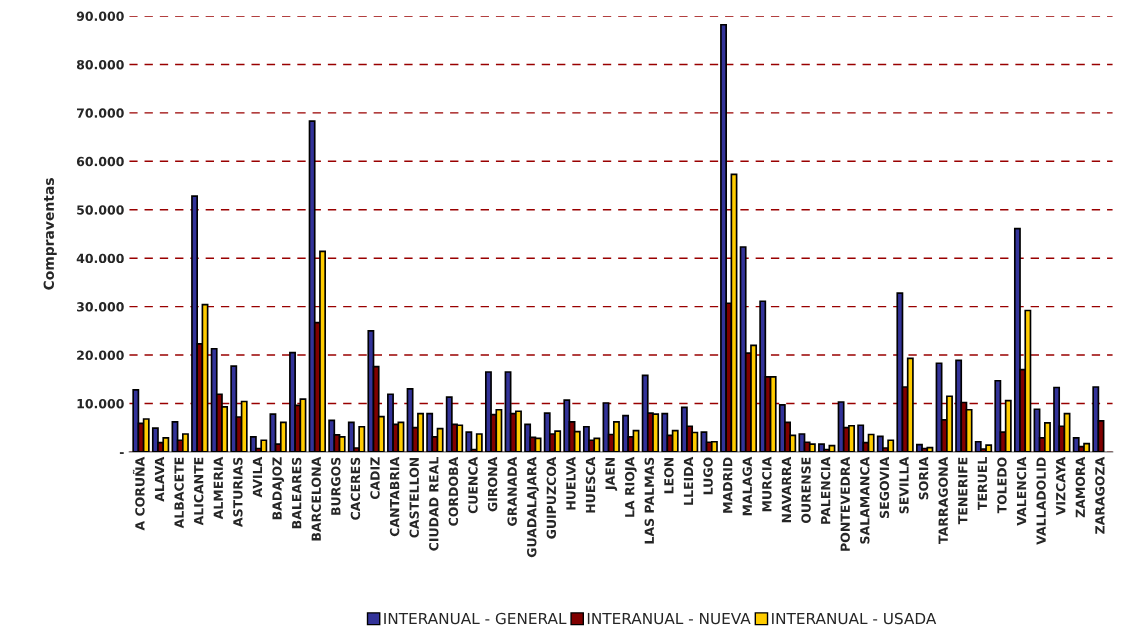 This screenshot has width=1124, height=641. What do you see at coordinates (394, 496) in the screenshot?
I see `x-tick-label: CANTABRIA` at bounding box center [394, 496].